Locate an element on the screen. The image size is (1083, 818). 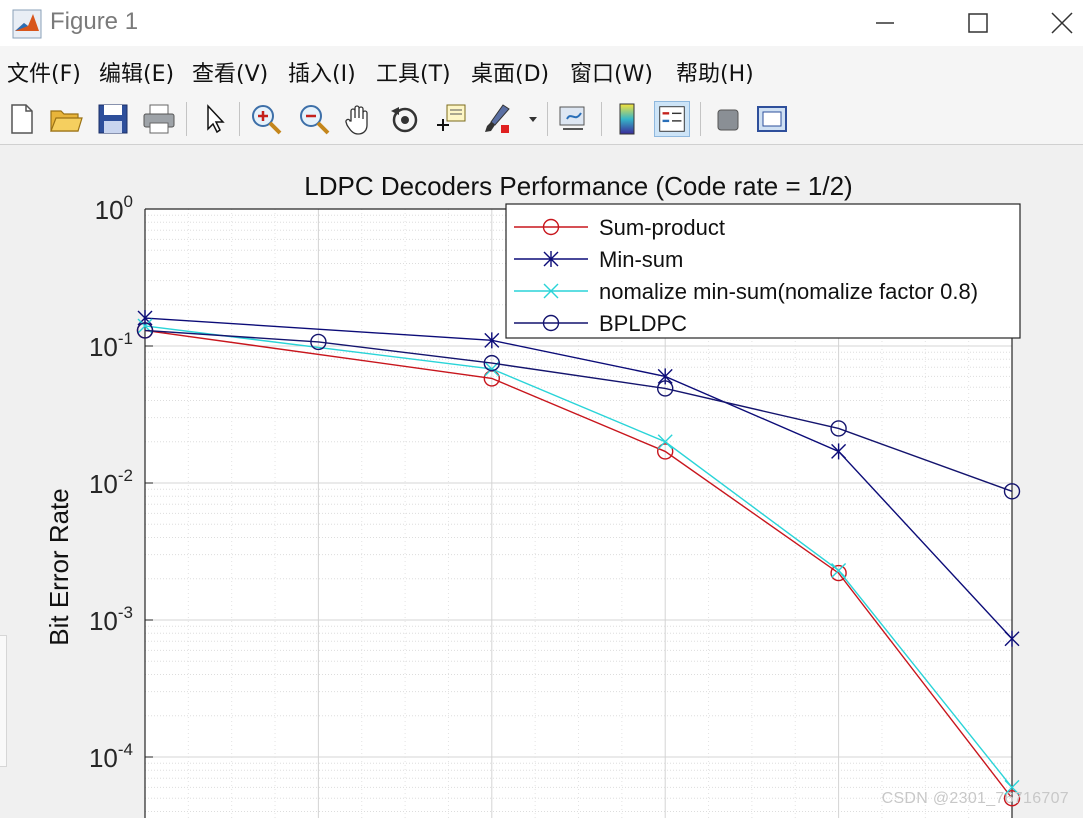
menu-window: 窗口(W) is located at coordinates (611, 74).